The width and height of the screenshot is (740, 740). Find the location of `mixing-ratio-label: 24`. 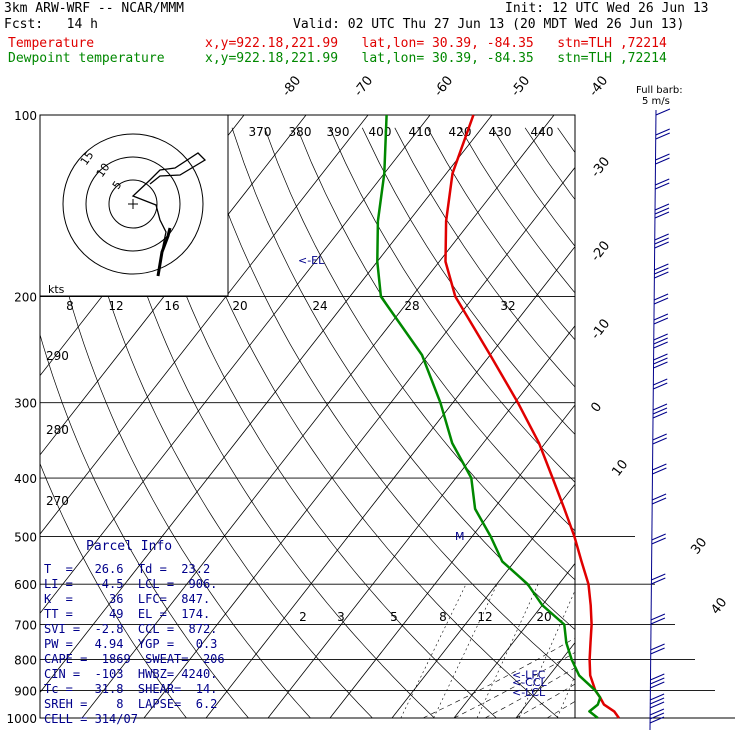

mixing-ratio-label: 24 is located at coordinates (319, 306).